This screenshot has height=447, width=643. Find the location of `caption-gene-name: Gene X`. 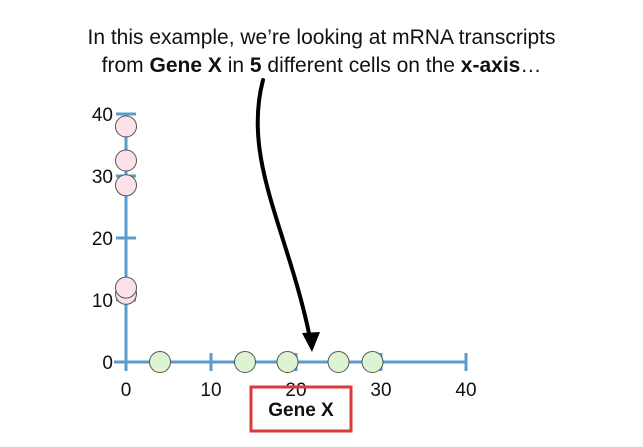

caption-gene-name: Gene X is located at coordinates (185, 65).